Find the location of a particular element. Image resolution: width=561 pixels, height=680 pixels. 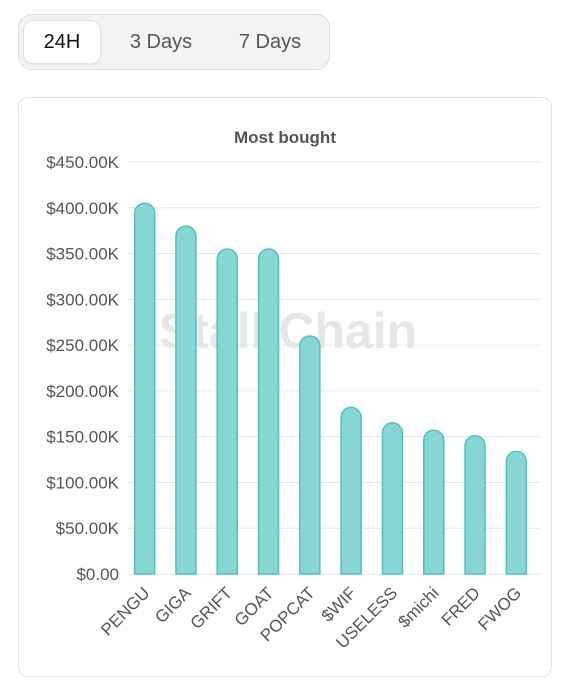

bar-giga is located at coordinates (186, 400).